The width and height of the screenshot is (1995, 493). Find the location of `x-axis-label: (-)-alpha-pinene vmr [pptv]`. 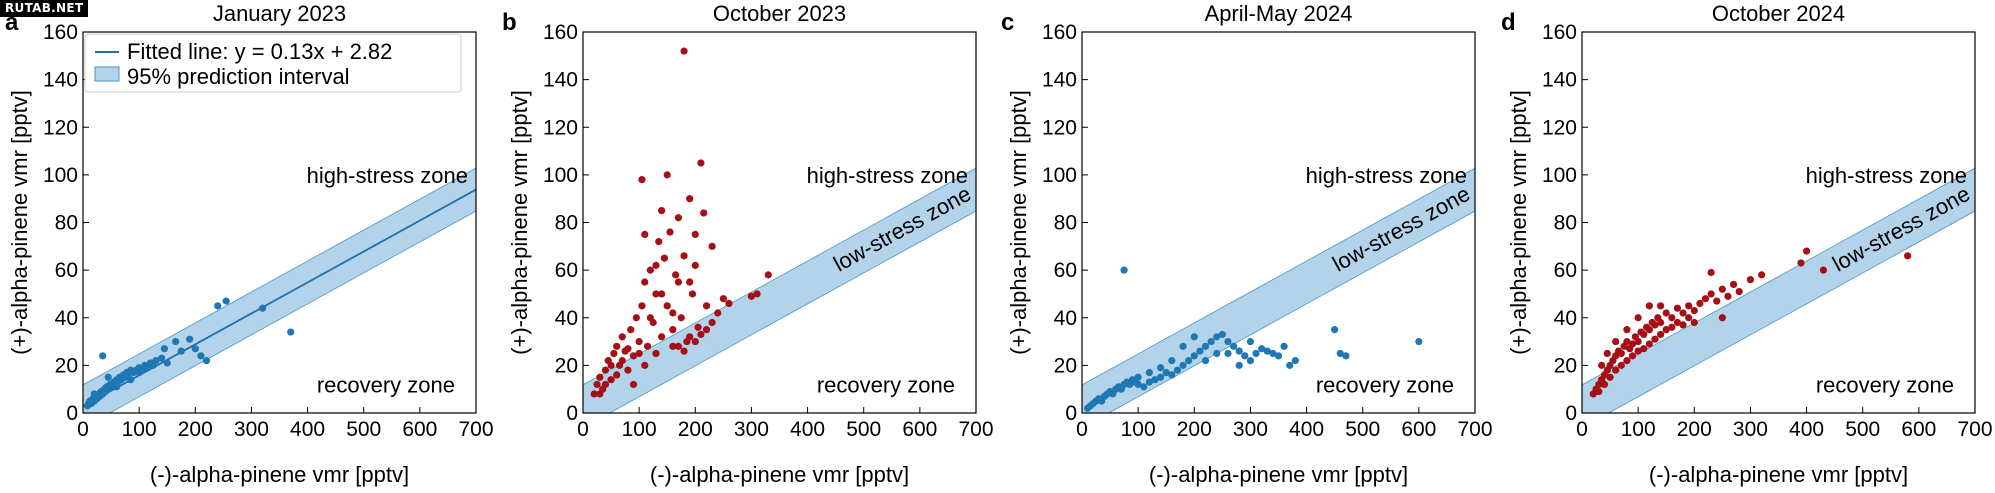

x-axis-label: (-)-alpha-pinene vmr [pptv] is located at coordinates (779, 474).